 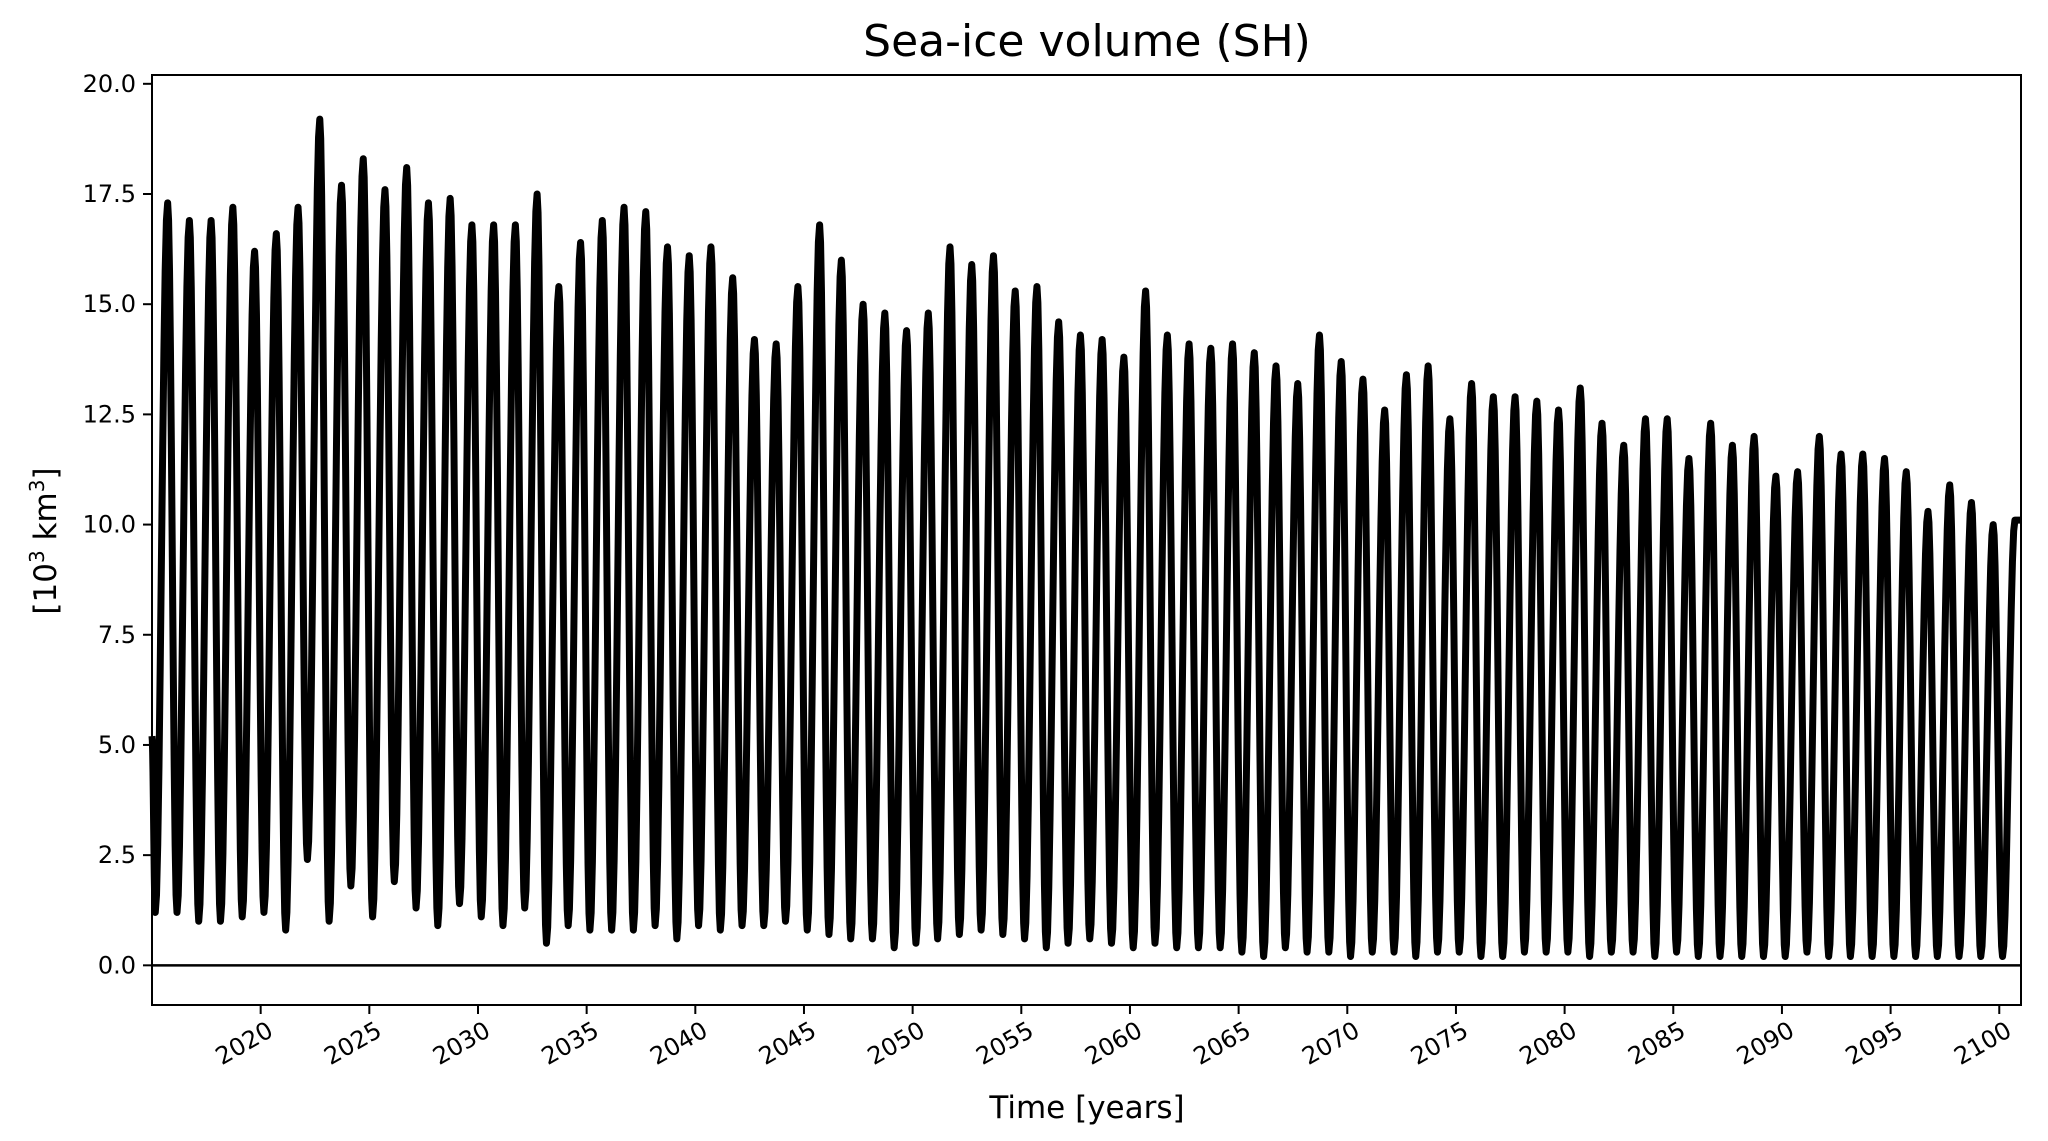 What do you see at coordinates (109, 304) in the screenshot?
I see `y-tick-label: 15.0` at bounding box center [109, 304].